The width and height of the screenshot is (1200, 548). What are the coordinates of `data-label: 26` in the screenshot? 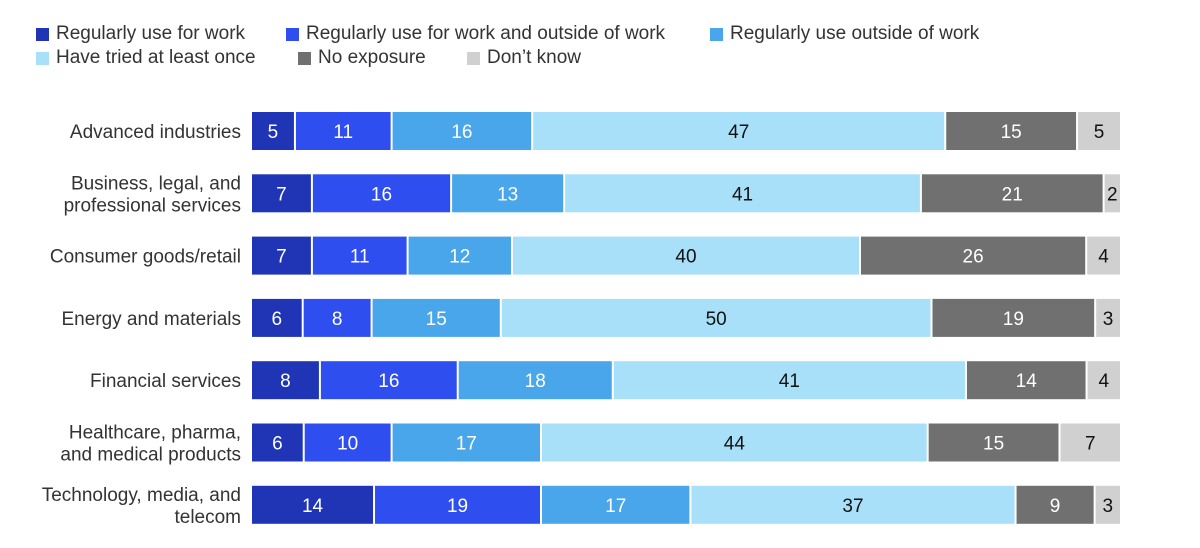 It's located at (973, 257).